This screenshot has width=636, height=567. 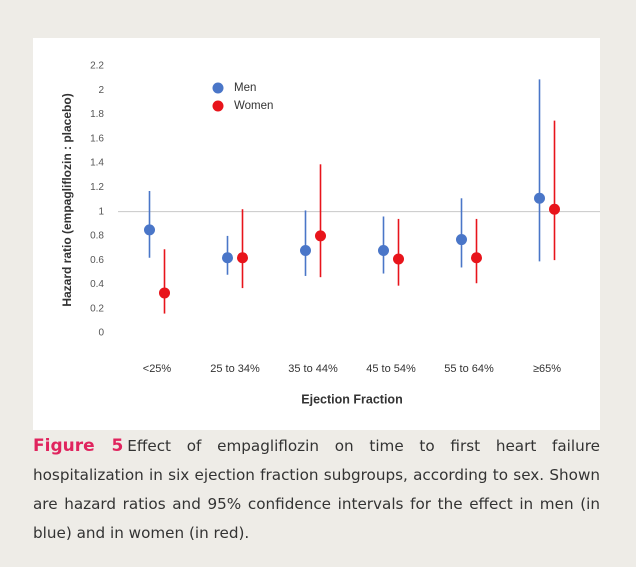 What do you see at coordinates (101, 90) in the screenshot?
I see `y-tick-label: 2` at bounding box center [101, 90].